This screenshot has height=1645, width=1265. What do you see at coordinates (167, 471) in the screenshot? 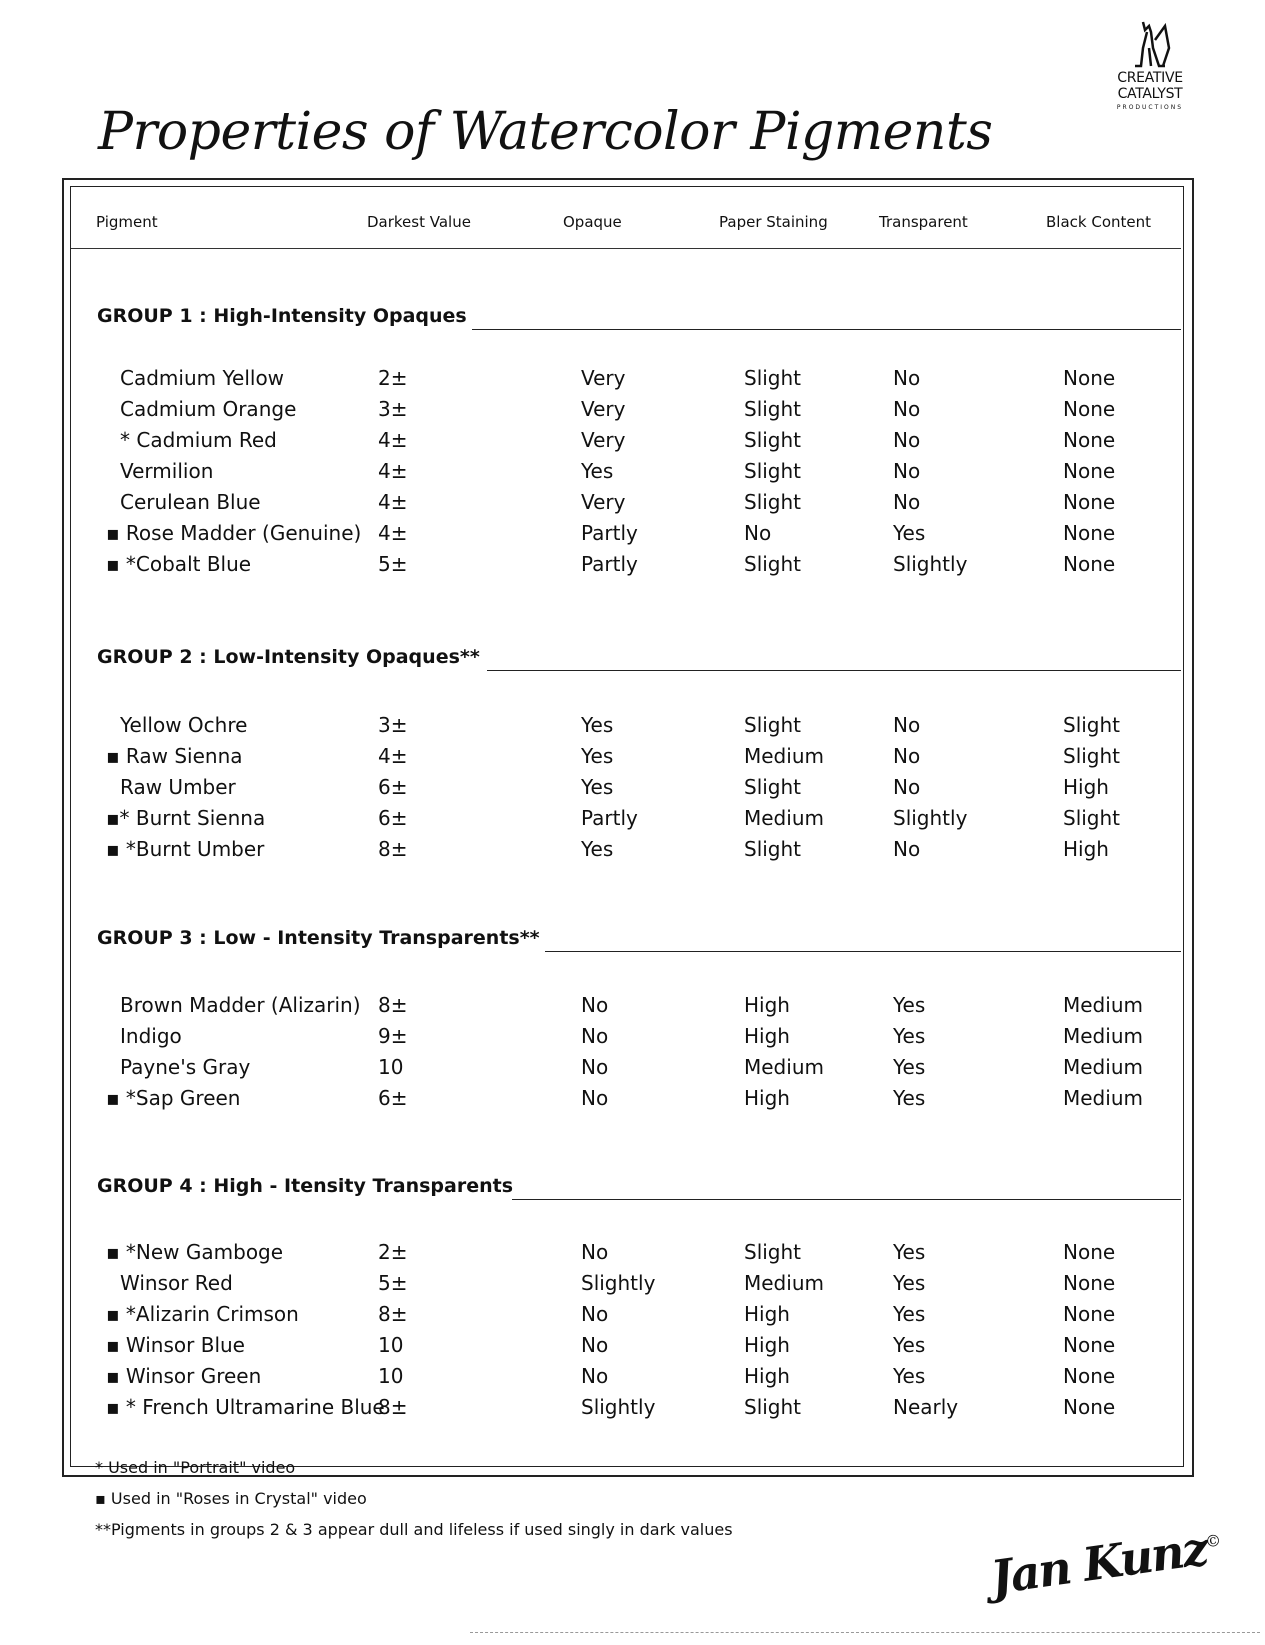
I see `pigment-name: Vermilion` at bounding box center [167, 471].